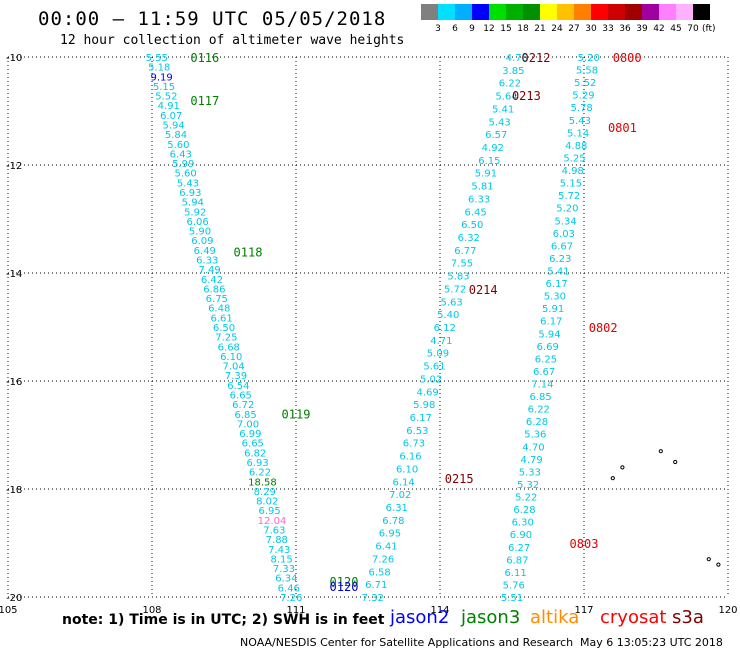  What do you see at coordinates (455, 289) in the screenshot?
I see `wave-height-value: 5.72` at bounding box center [455, 289].